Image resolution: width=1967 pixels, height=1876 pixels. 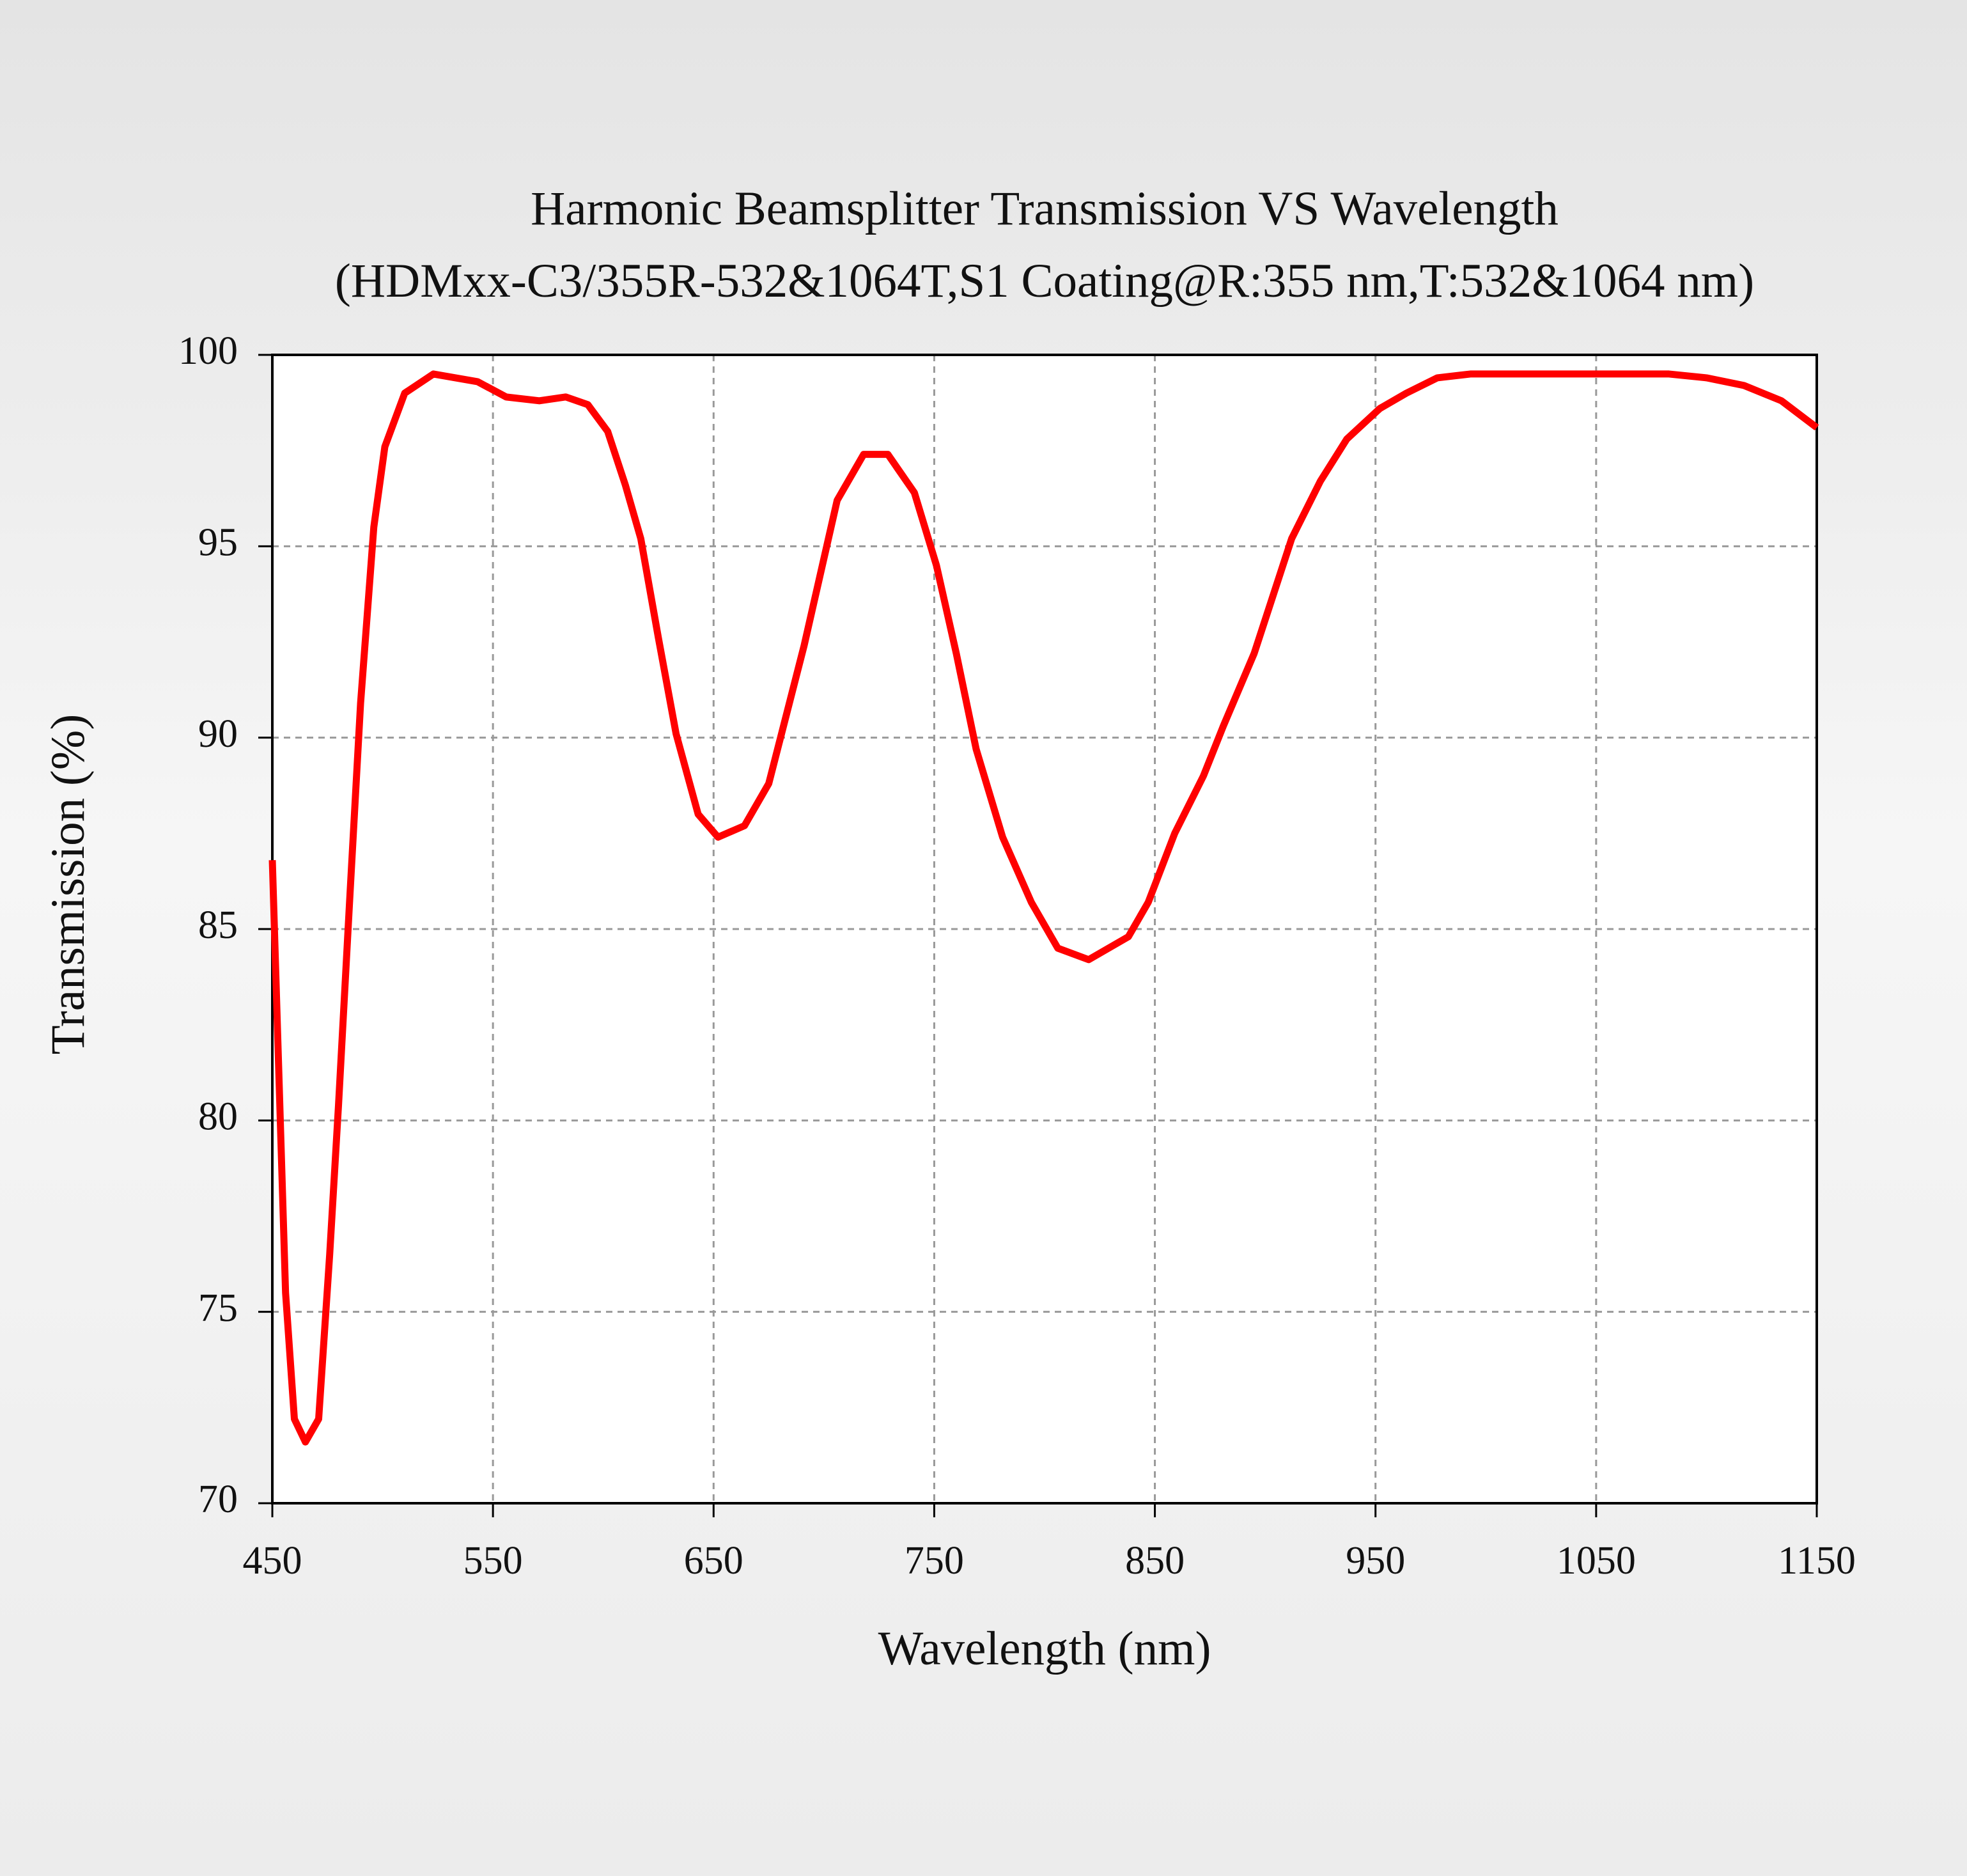 I want to click on y-axis-label: Transmission (%), so click(x=68, y=884).